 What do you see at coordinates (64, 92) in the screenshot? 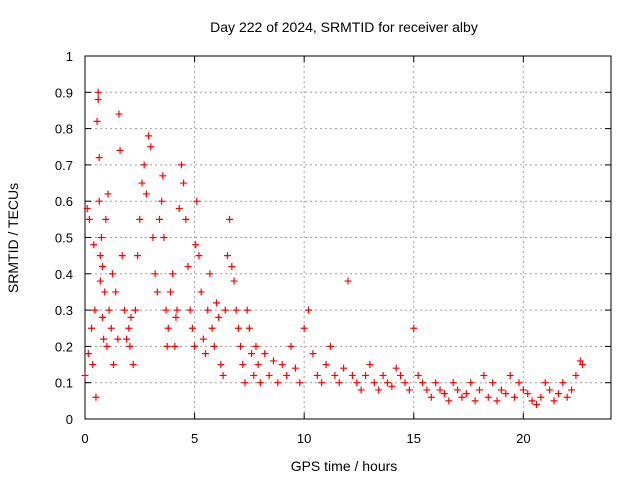
I see `y-tick-label: 0.9` at bounding box center [64, 92].